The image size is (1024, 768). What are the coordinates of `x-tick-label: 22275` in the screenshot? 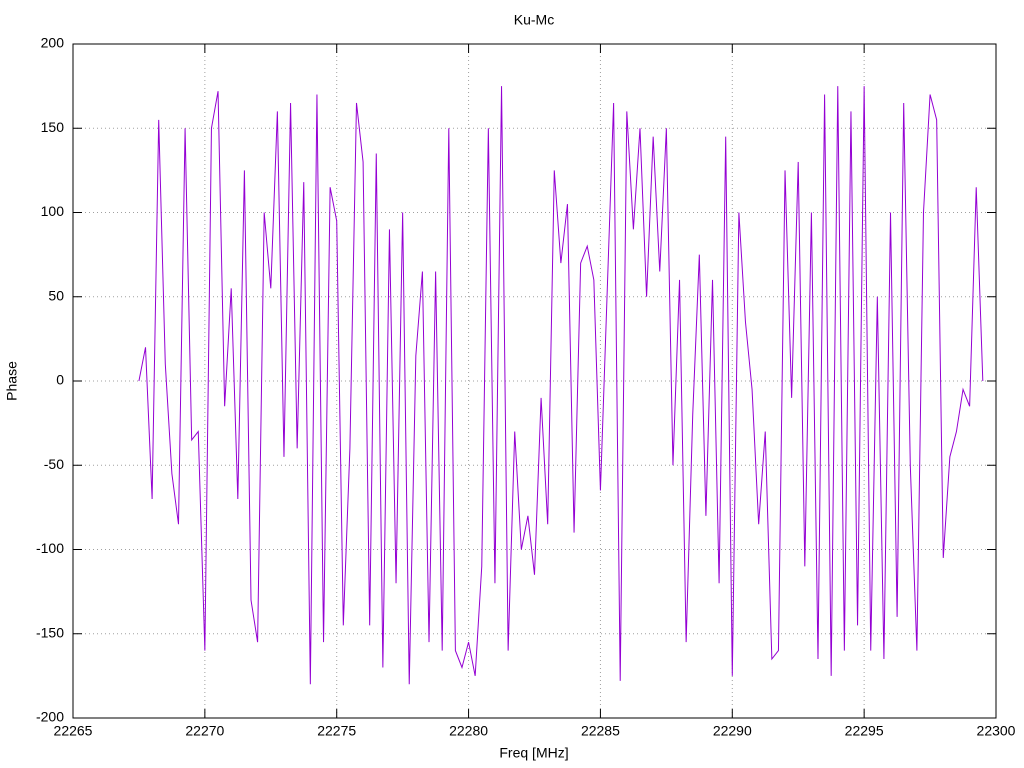 It's located at (336, 731).